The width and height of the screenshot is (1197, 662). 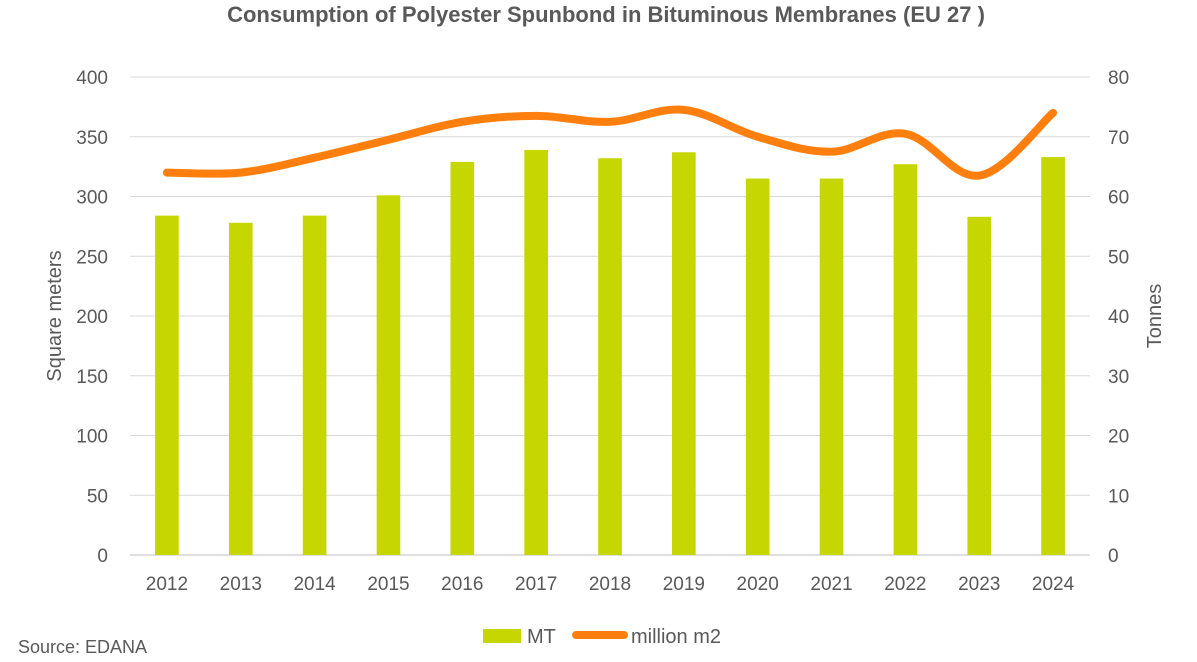 What do you see at coordinates (541, 637) in the screenshot?
I see `legend-label-mt: MT` at bounding box center [541, 637].